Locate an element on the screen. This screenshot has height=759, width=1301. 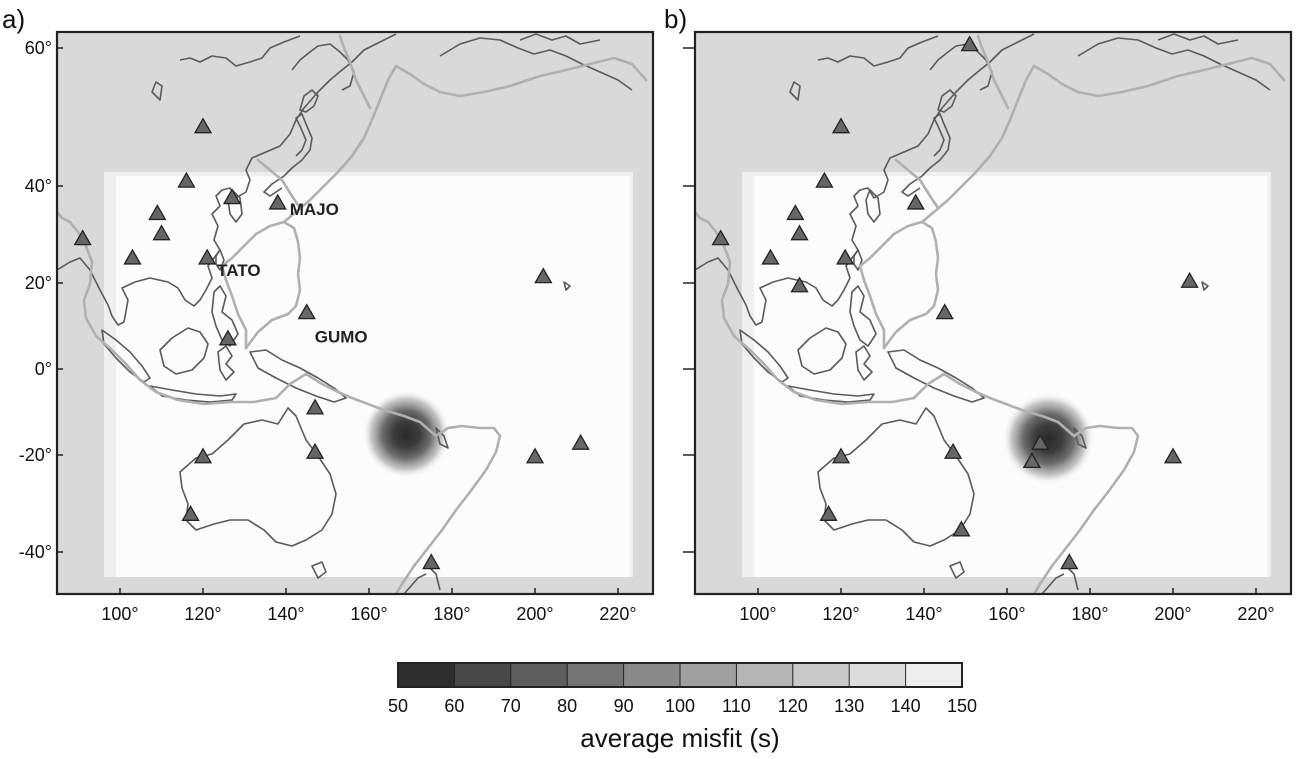
lat-tick-label: -40° is located at coordinates (35, 552).